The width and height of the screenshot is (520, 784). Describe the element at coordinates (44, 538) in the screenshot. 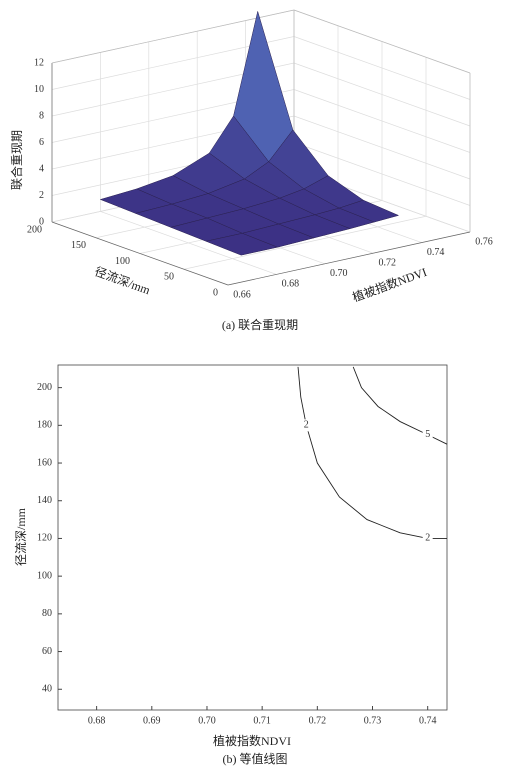

I see `y-tick-label: 120` at that location.